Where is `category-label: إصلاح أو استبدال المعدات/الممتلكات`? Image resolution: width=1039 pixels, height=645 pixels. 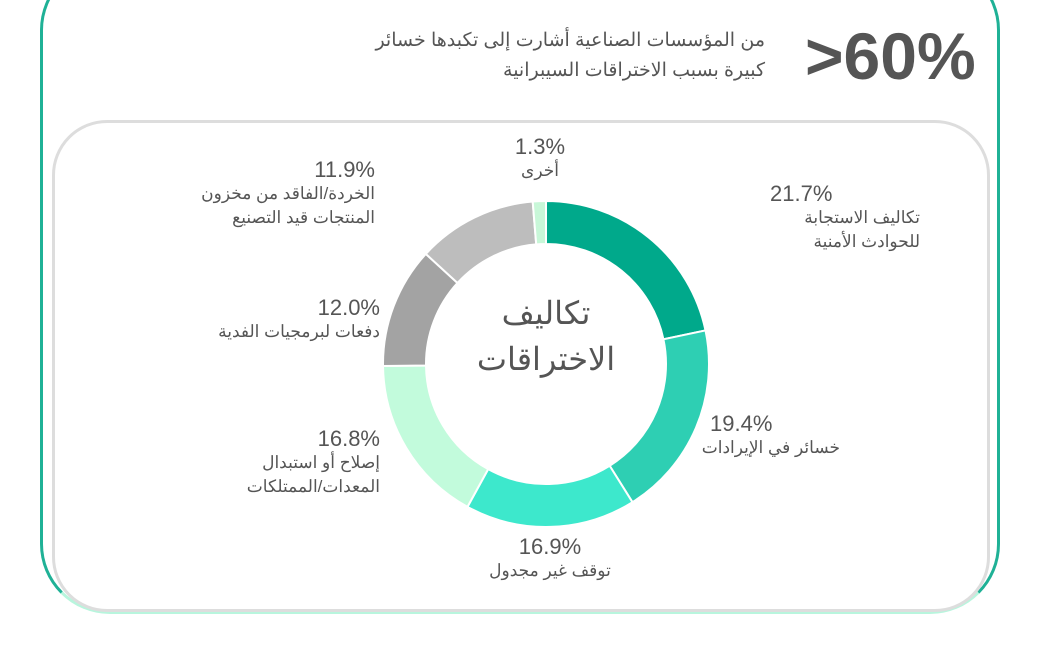 category-label: إصلاح أو استبدال المعدات/الممتلكات is located at coordinates (313, 474).